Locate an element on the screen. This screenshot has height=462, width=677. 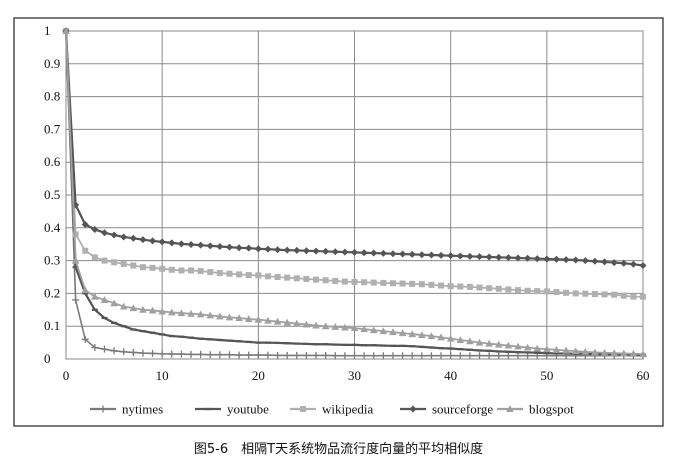
y-tick-label: 0.8 is located at coordinates (52, 96).